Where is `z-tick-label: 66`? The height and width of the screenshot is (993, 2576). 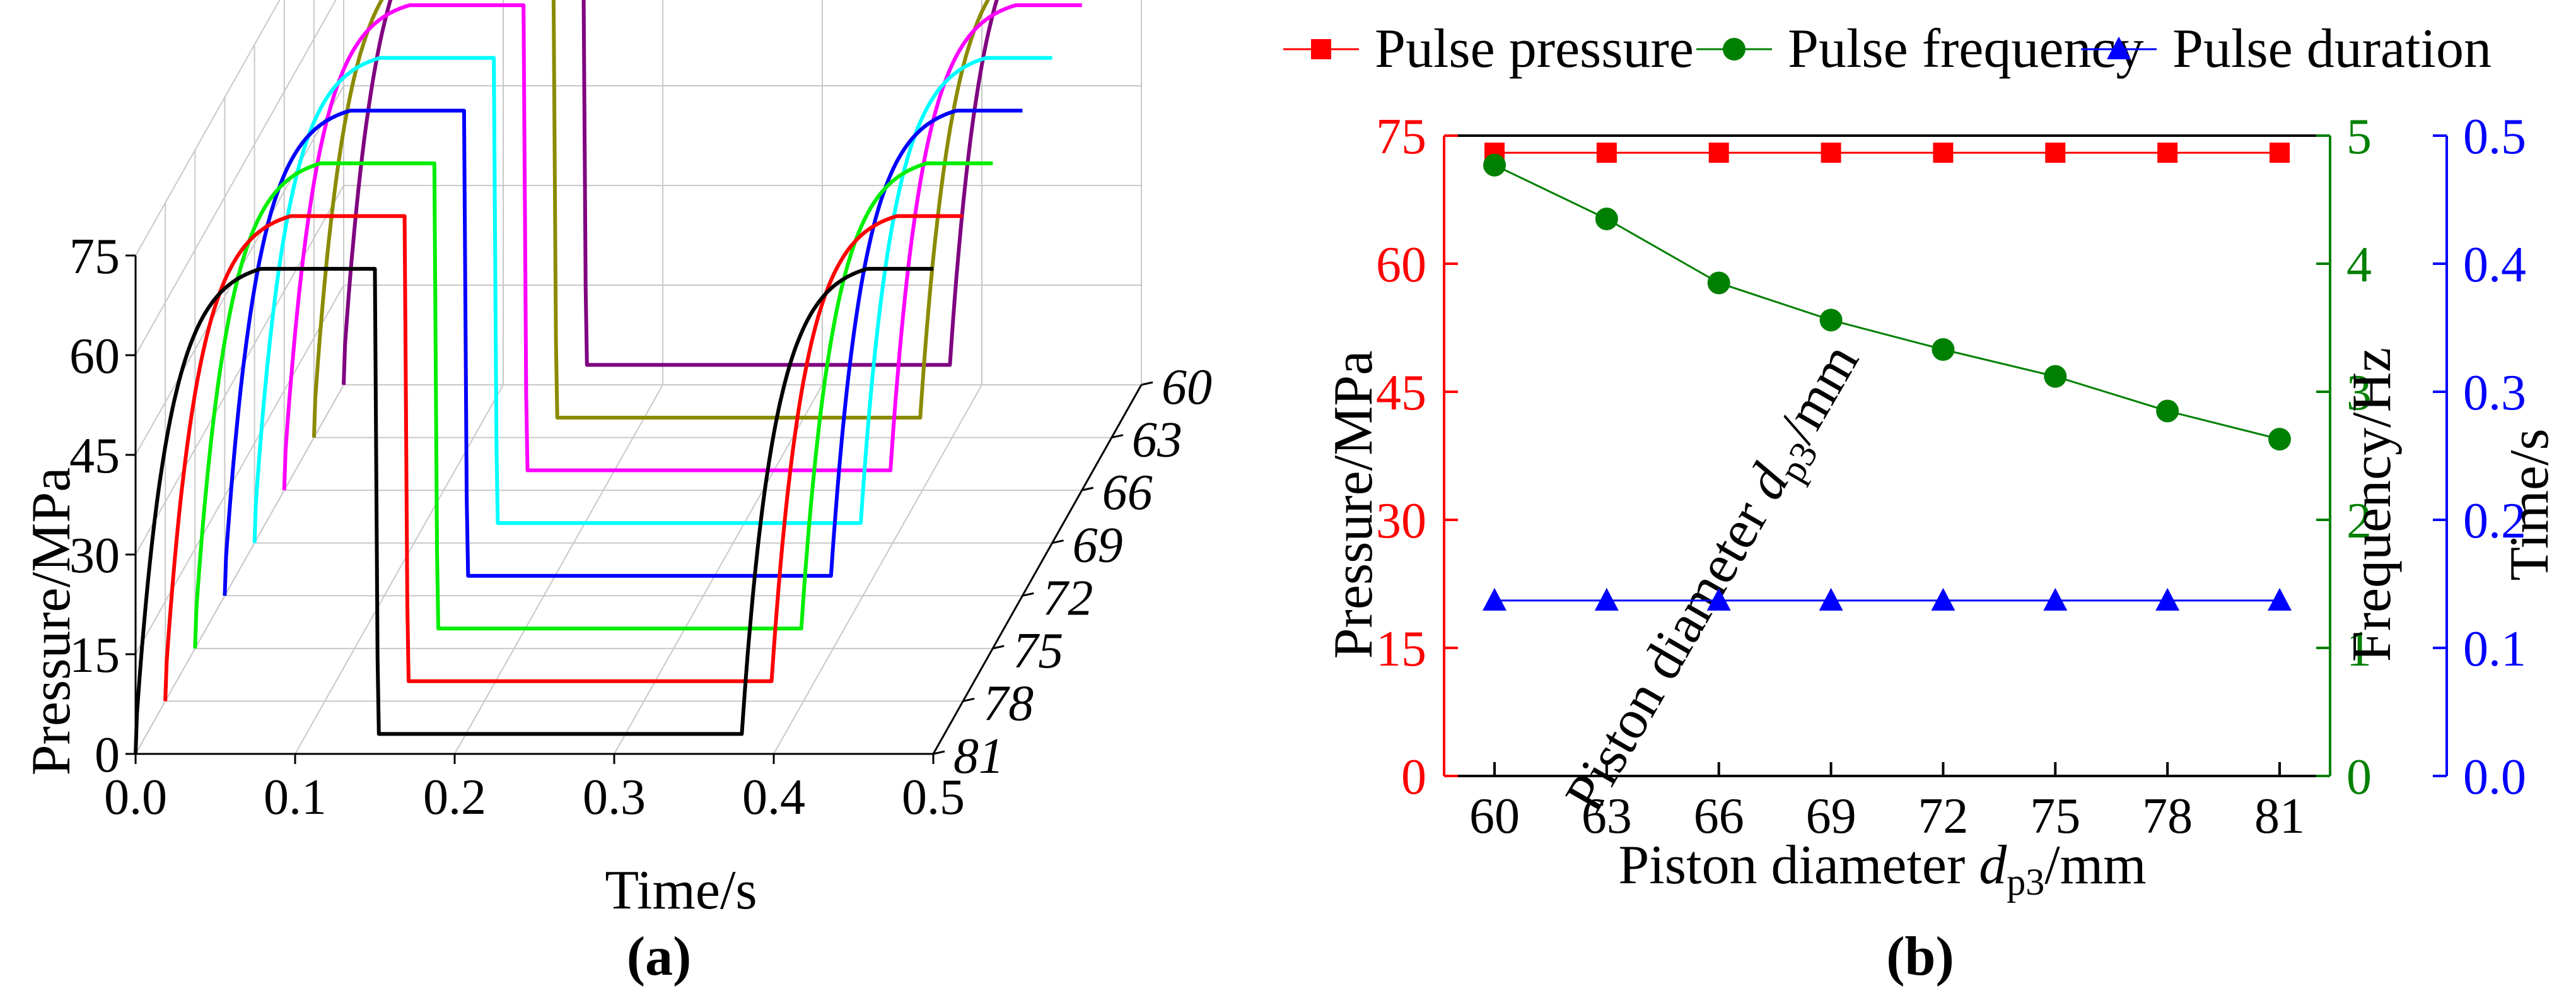 z-tick-label: 66 is located at coordinates (1127, 492).